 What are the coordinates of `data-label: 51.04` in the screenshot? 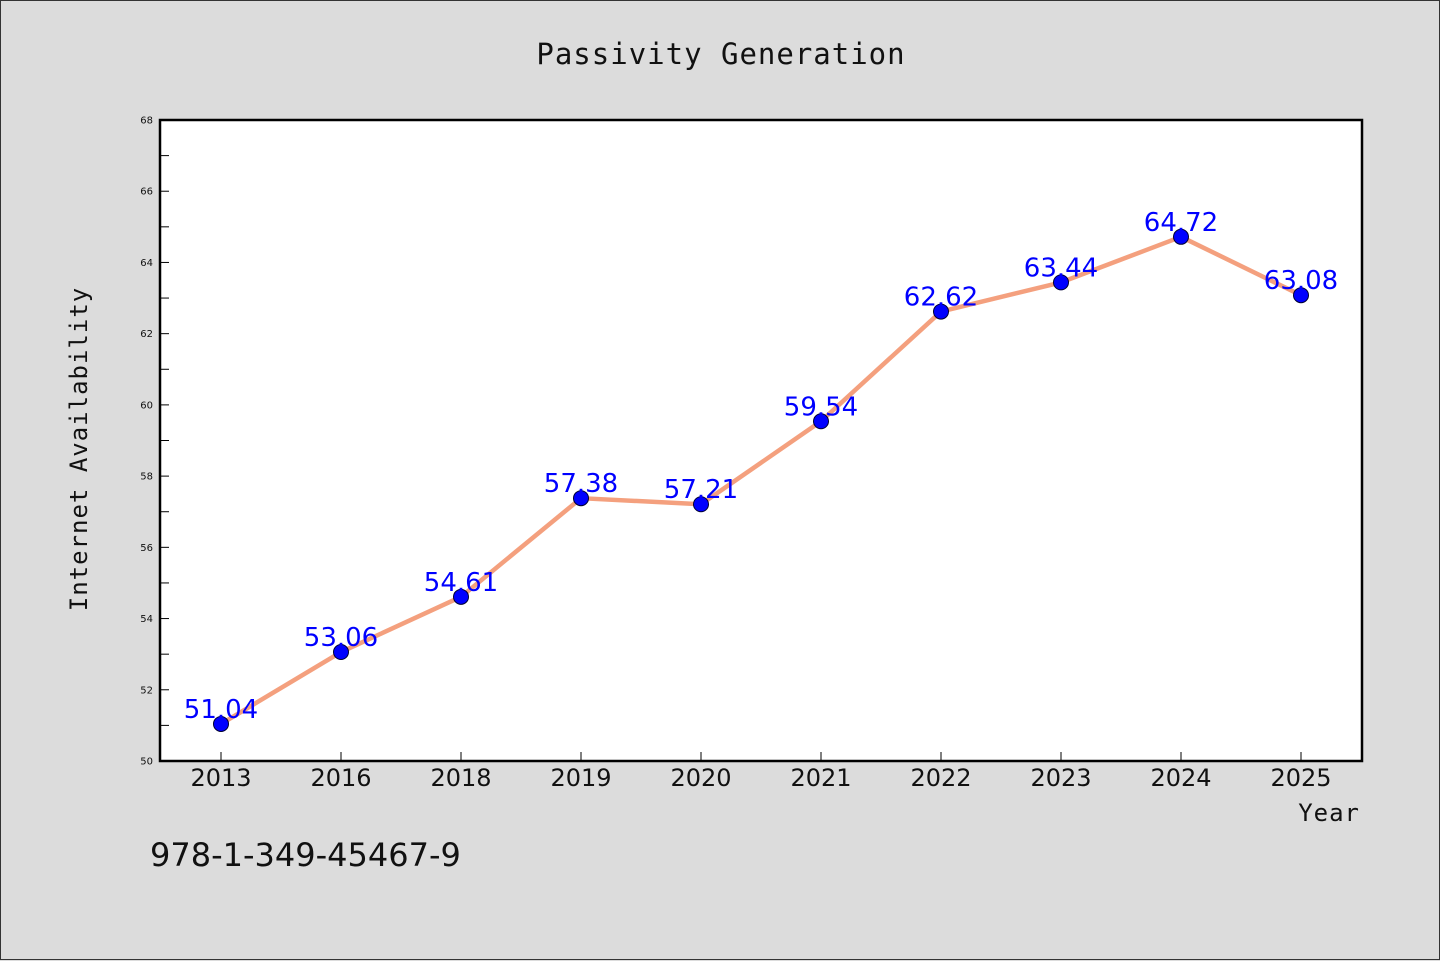 It's located at (221, 710).